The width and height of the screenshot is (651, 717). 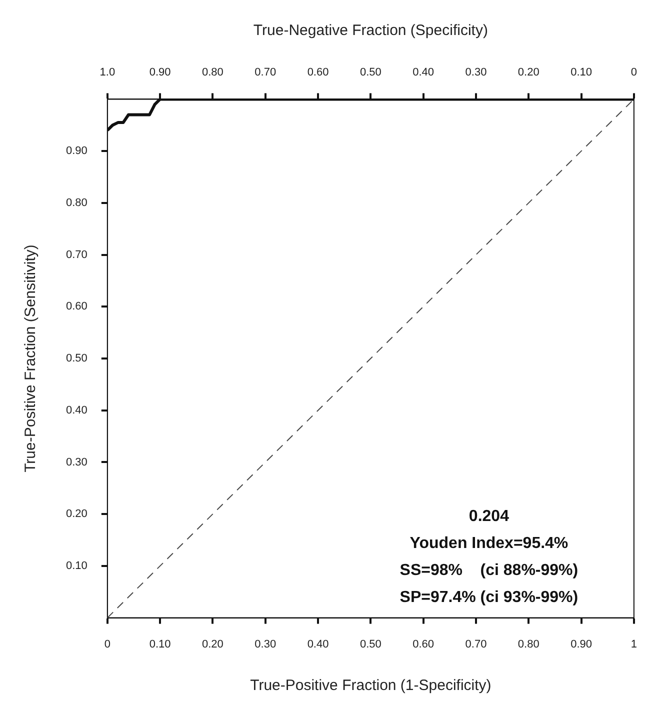 What do you see at coordinates (371, 644) in the screenshot?
I see `x-tick-label: 0.50` at bounding box center [371, 644].